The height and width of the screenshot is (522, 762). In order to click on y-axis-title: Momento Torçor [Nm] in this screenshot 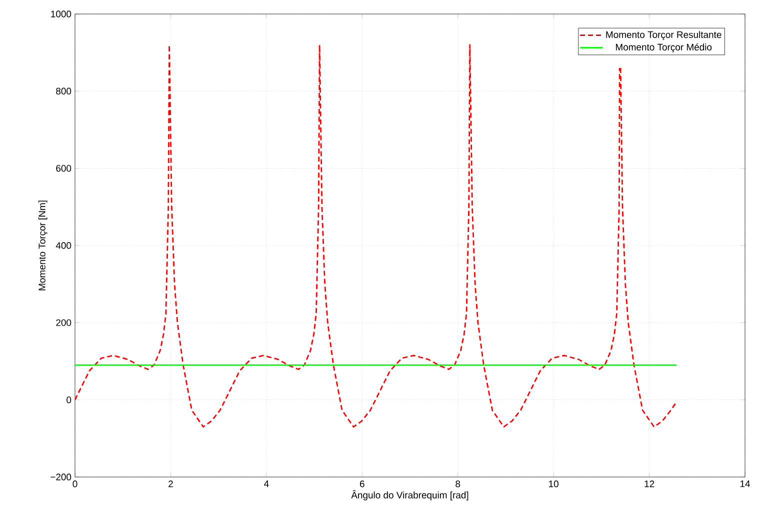, I will do `click(43, 245)`.